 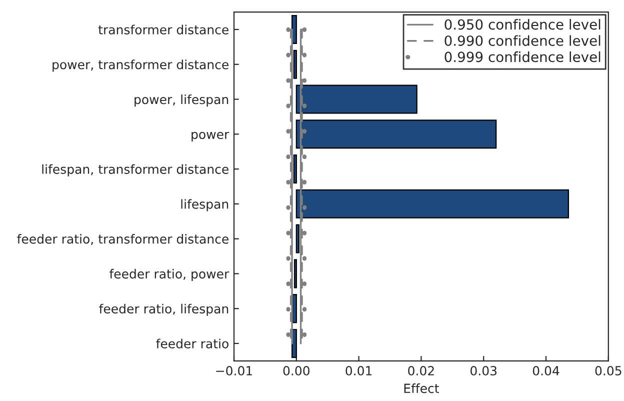 I want to click on x-tick-label: 0.04, so click(x=546, y=371).